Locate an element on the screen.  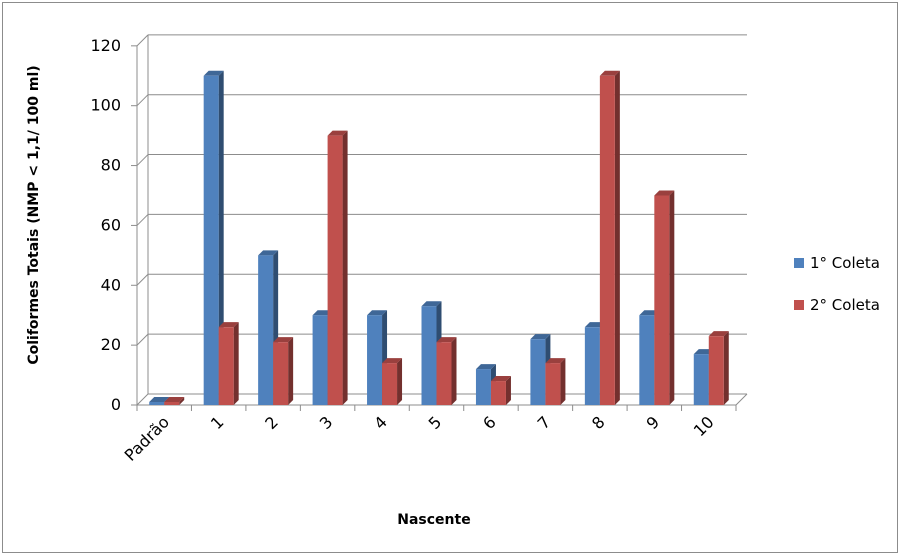
x-axis-title: Nascente is located at coordinates (433, 520).